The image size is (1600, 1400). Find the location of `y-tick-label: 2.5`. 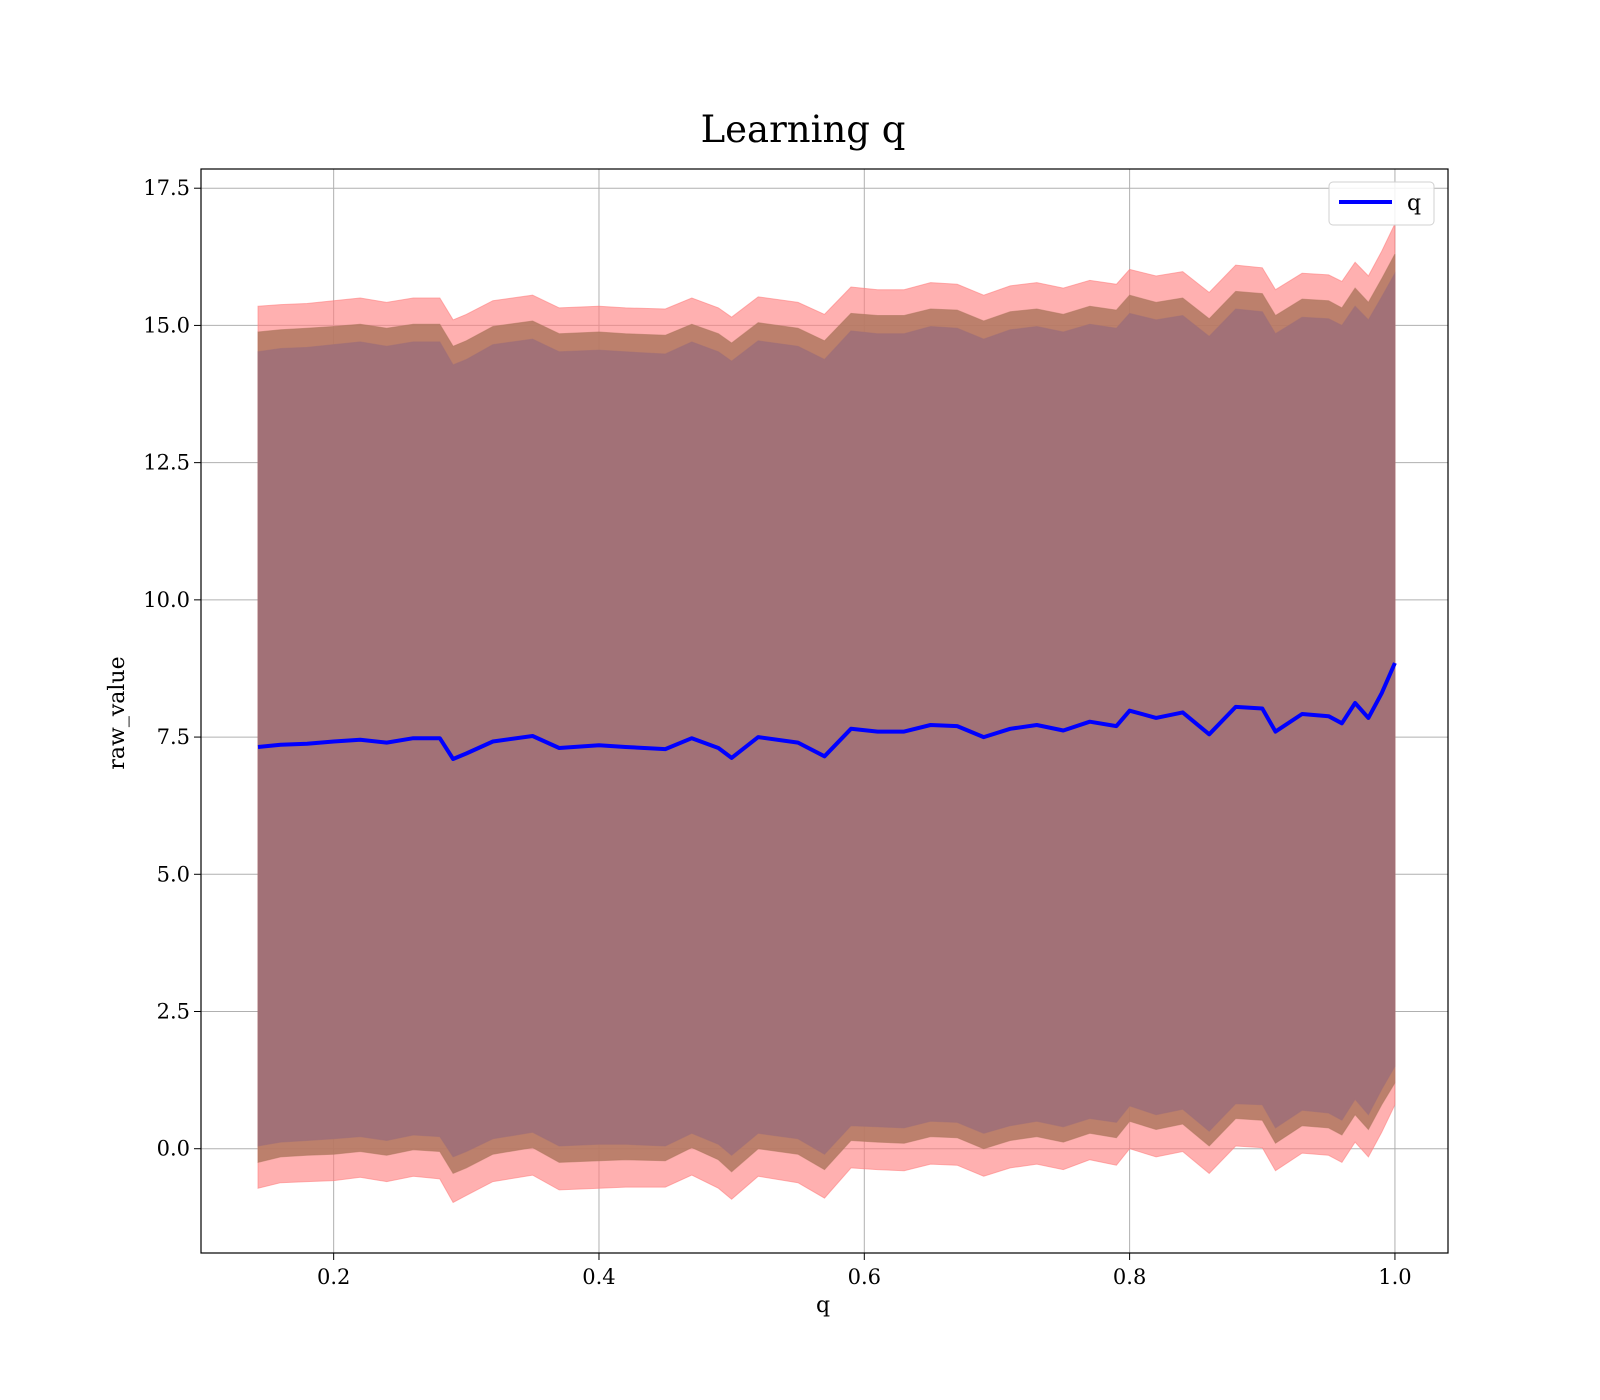

y-tick-label: 2.5 is located at coordinates (173, 1012).